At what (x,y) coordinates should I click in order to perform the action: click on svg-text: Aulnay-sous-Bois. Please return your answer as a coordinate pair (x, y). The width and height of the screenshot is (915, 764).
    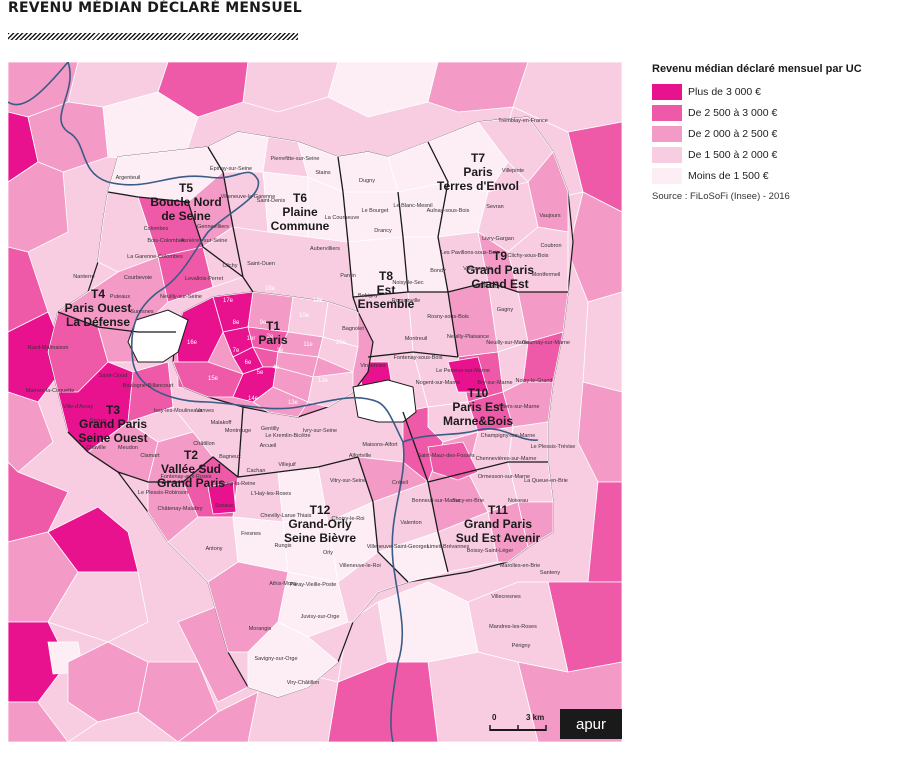
    Looking at the image, I should click on (448, 211).